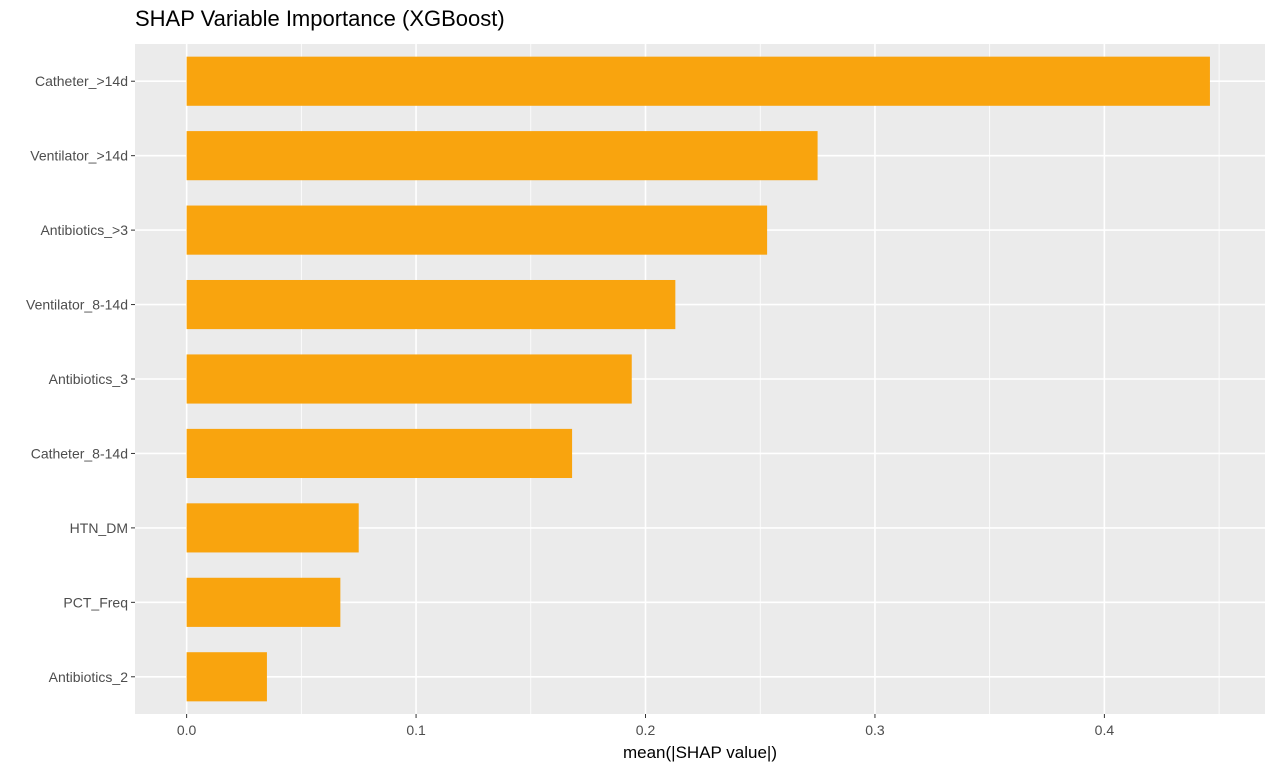  Describe the element at coordinates (875, 730) in the screenshot. I see `x-tick-label: 0.3` at that location.